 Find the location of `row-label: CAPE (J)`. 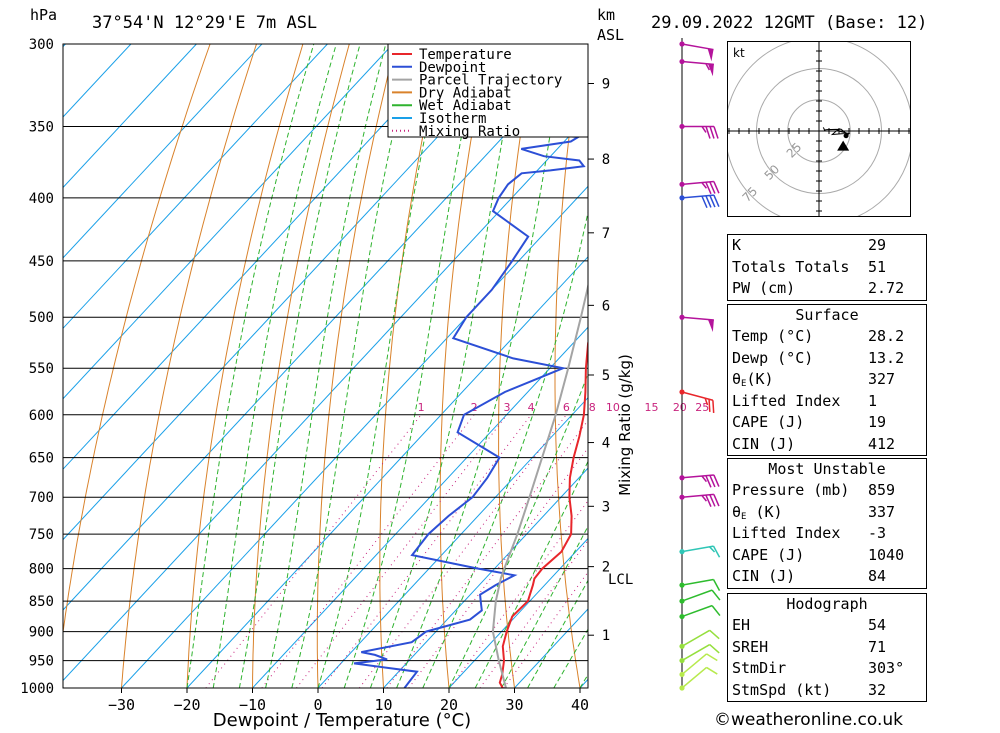

row-label: CAPE (J) is located at coordinates (768, 422).